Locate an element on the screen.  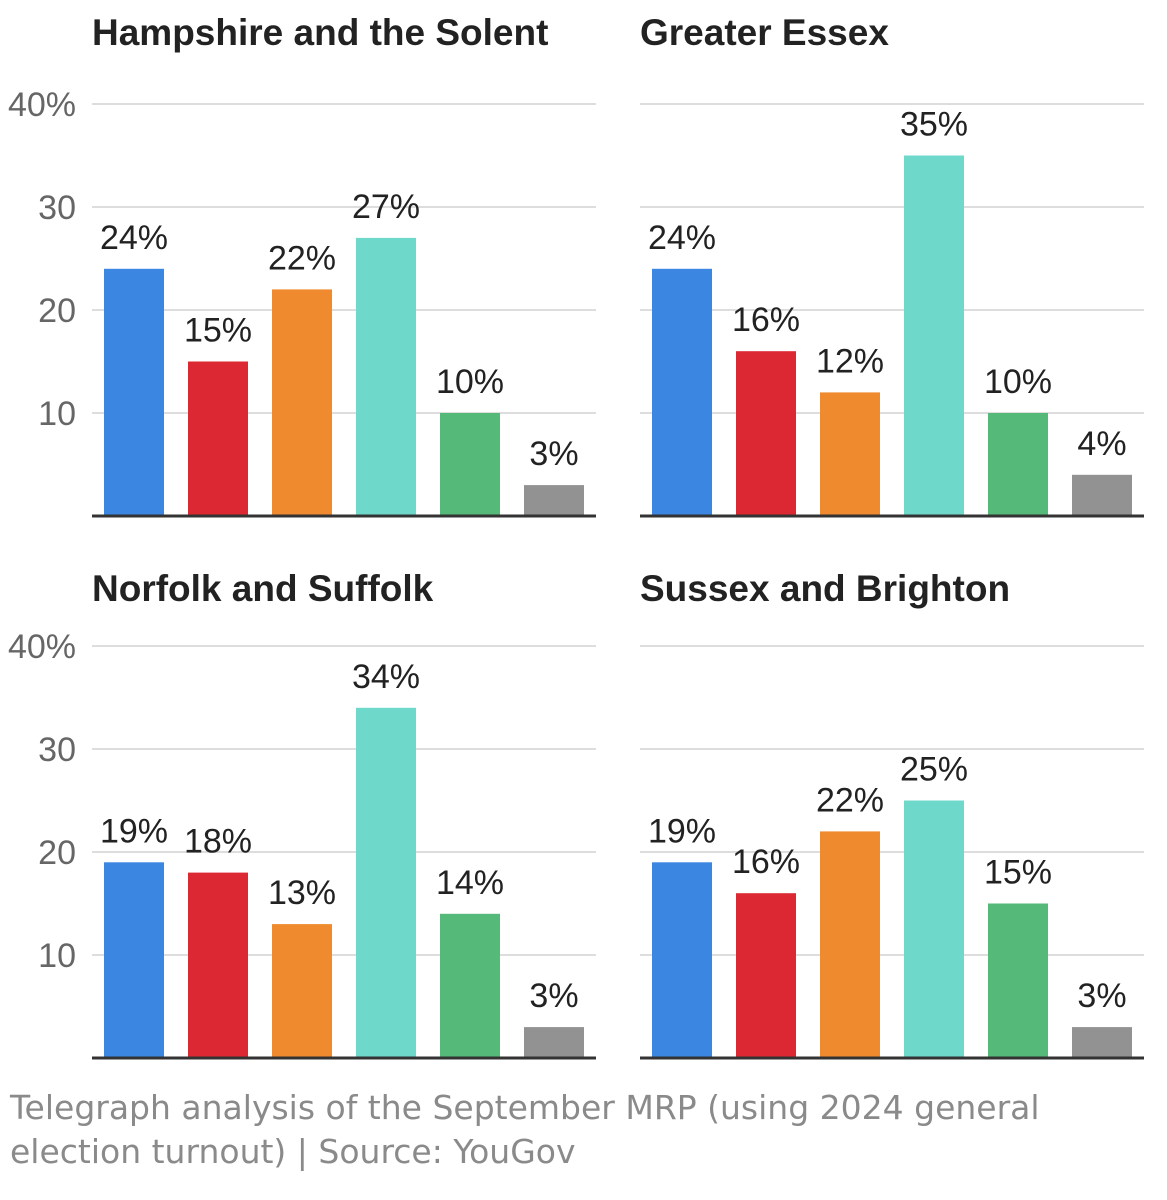
data-label: 12% is located at coordinates (850, 361).